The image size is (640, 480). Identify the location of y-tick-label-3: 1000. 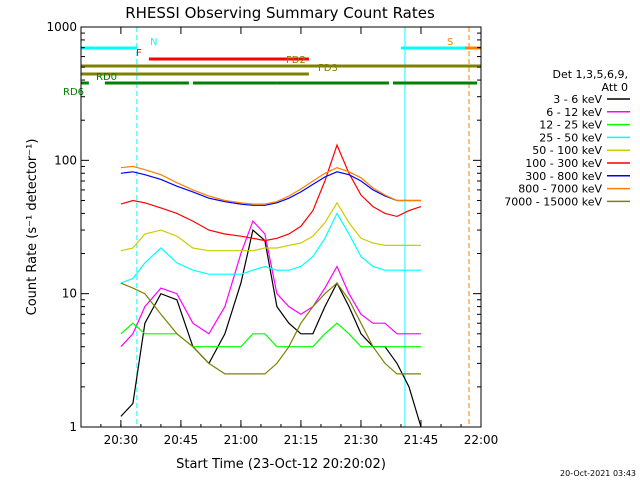
(61, 27).